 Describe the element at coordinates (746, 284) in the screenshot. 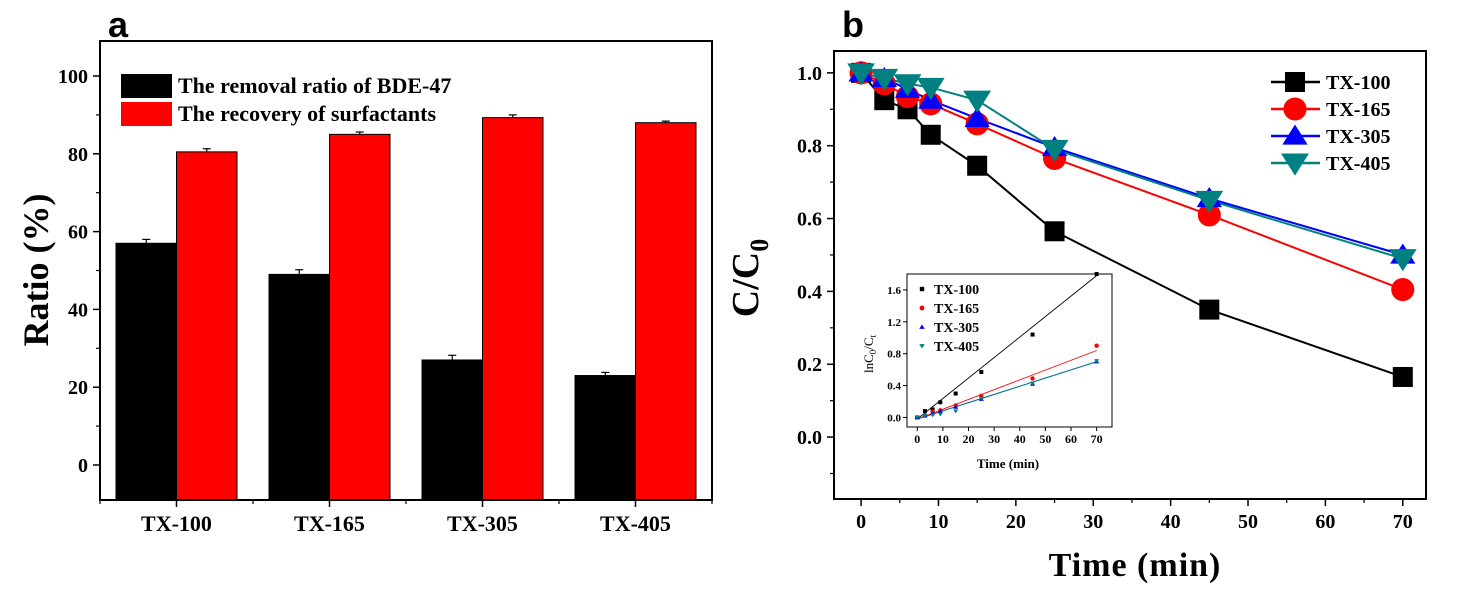

I see `y-label-main-b: C/C` at that location.